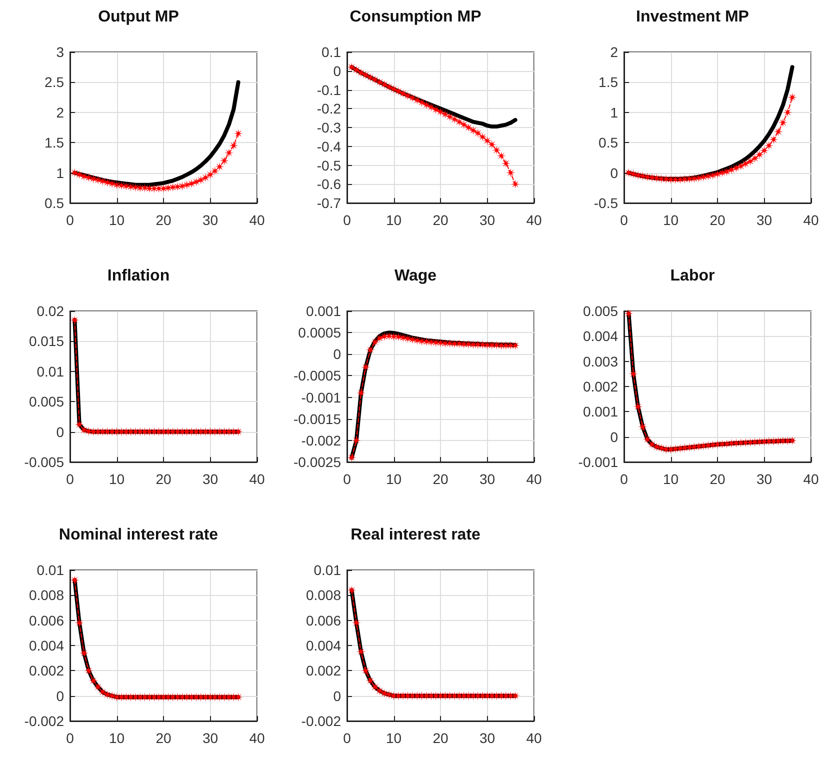  What do you see at coordinates (318, 418) in the screenshot?
I see `y-tick-label: -0.0015` at bounding box center [318, 418].